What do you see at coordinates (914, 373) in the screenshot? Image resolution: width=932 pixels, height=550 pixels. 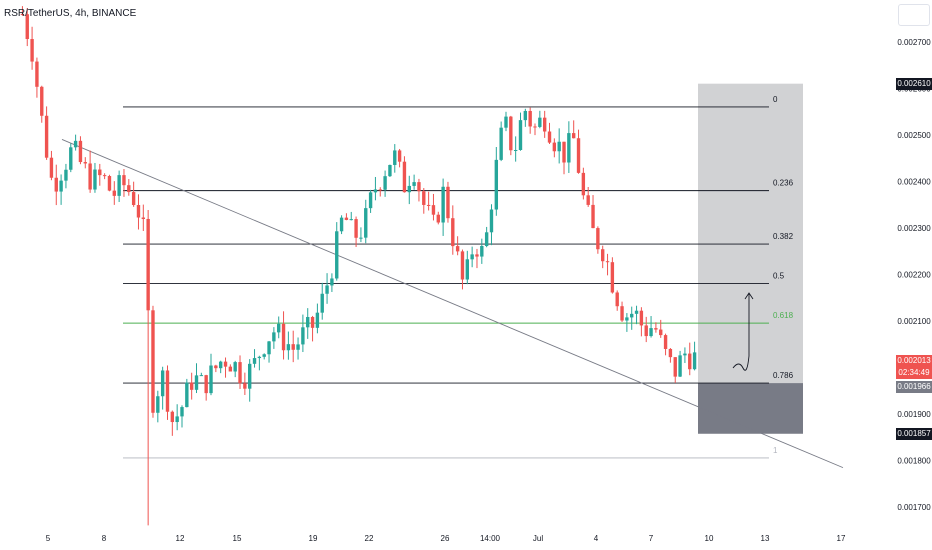 I see `bar-countdown: 02:34:49` at bounding box center [914, 373].